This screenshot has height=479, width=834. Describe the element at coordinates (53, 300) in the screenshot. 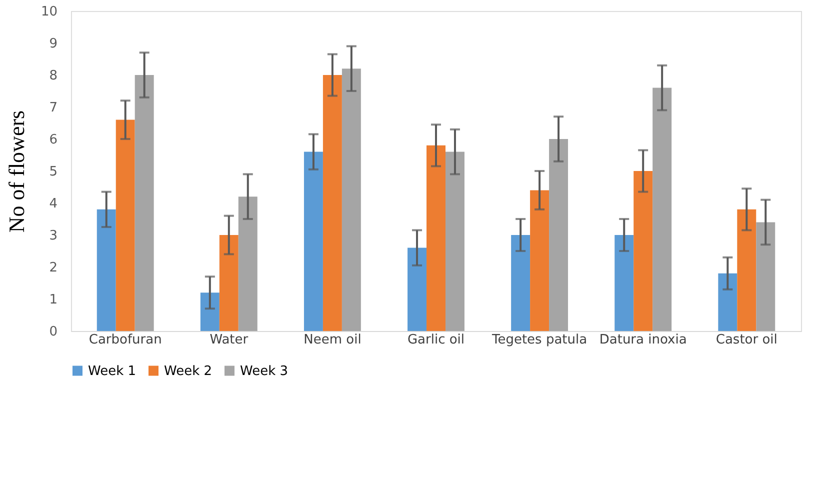

I see `y-tick-label: 1` at that location.